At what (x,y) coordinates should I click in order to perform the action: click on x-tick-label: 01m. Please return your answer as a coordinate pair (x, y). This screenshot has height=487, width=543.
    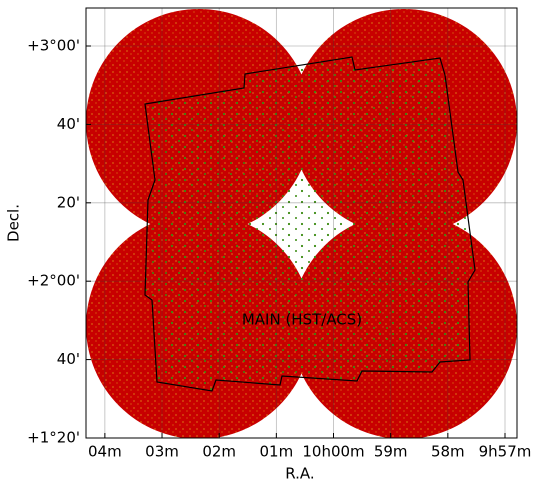
    Looking at the image, I should click on (276, 452).